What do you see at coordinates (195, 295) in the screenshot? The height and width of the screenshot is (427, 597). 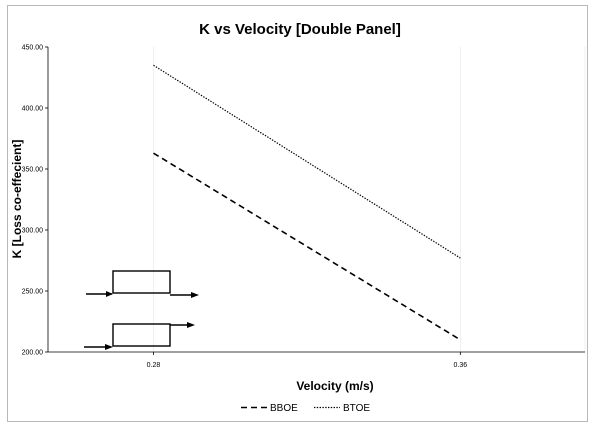 I see `upper-outflow-arrowhead` at bounding box center [195, 295].